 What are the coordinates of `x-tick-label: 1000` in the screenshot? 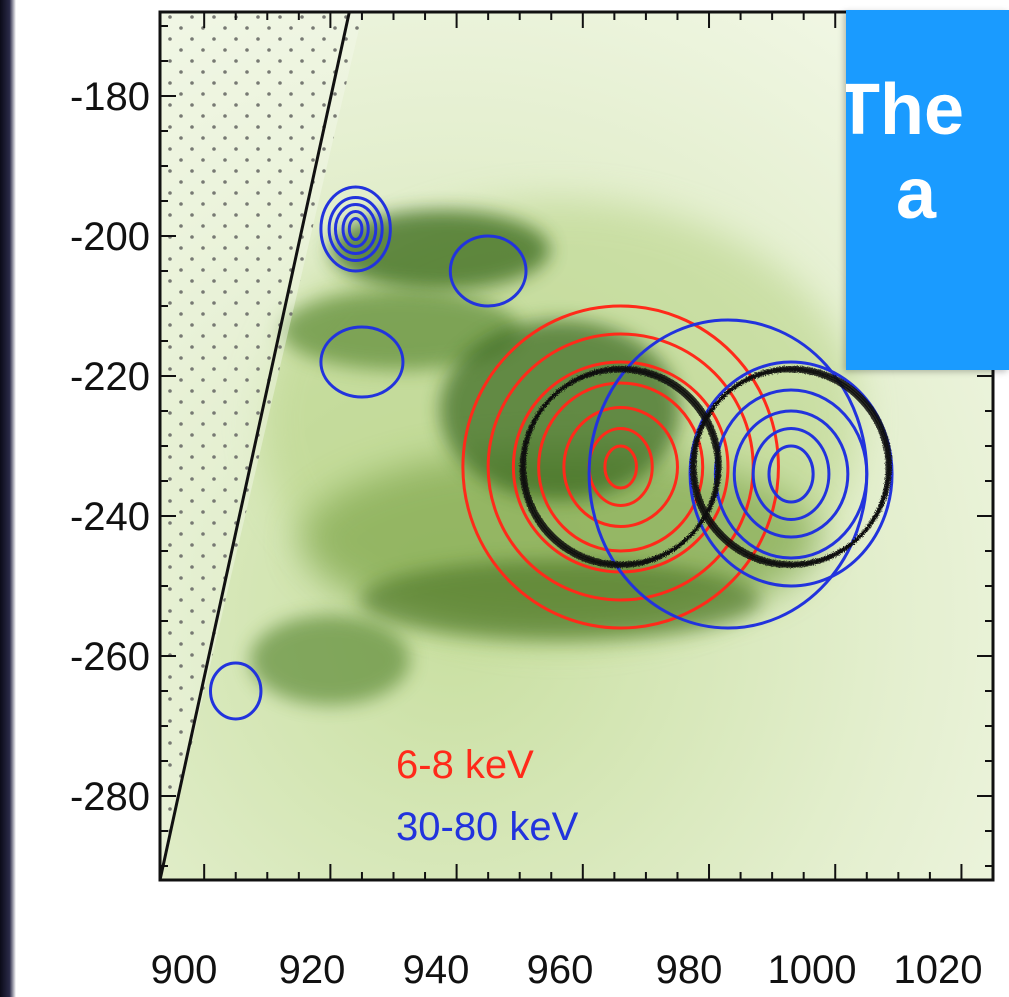 It's located at (812, 970).